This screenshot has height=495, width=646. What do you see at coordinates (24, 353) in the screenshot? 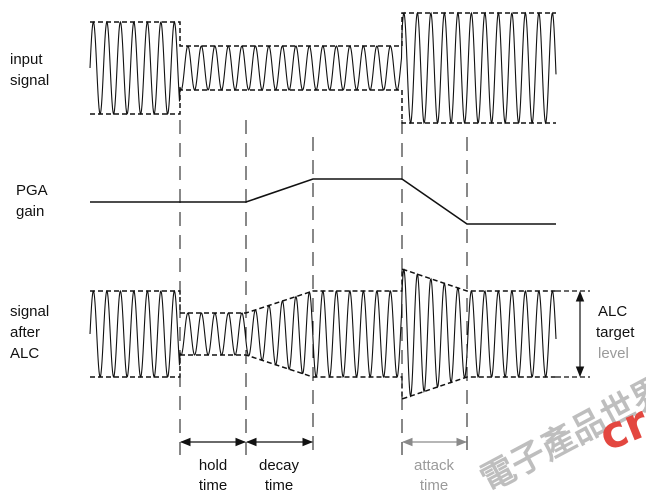
I see `signal-after-alc-label-line3: ALC` at bounding box center [24, 353].